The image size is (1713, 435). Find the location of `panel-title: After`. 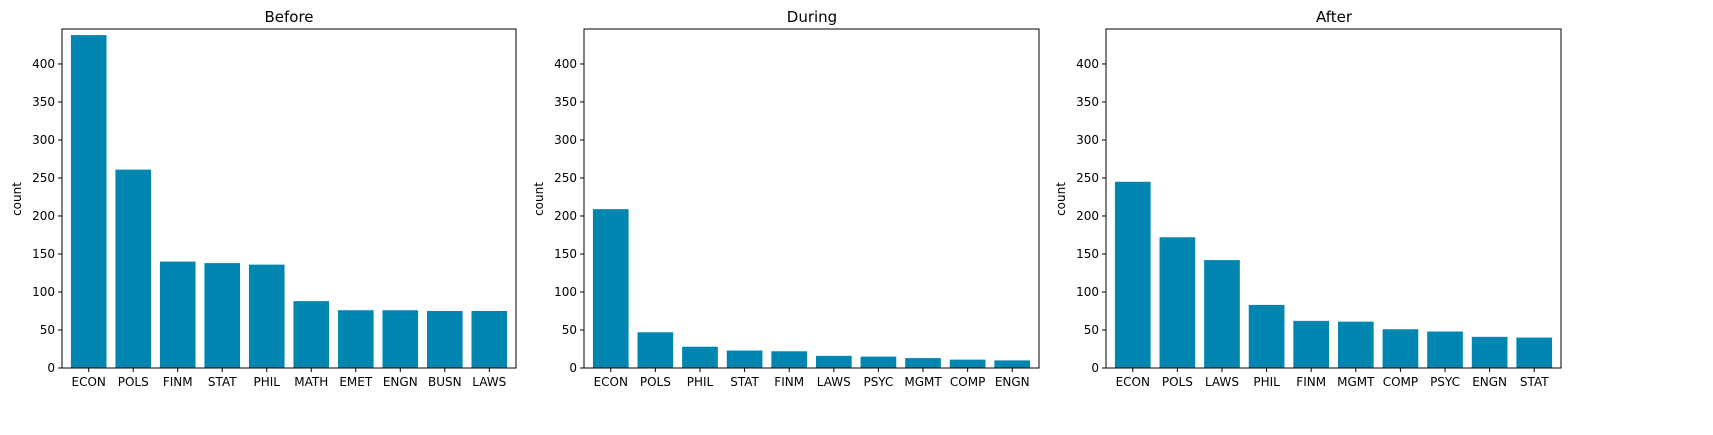

panel-title: After is located at coordinates (1334, 17).